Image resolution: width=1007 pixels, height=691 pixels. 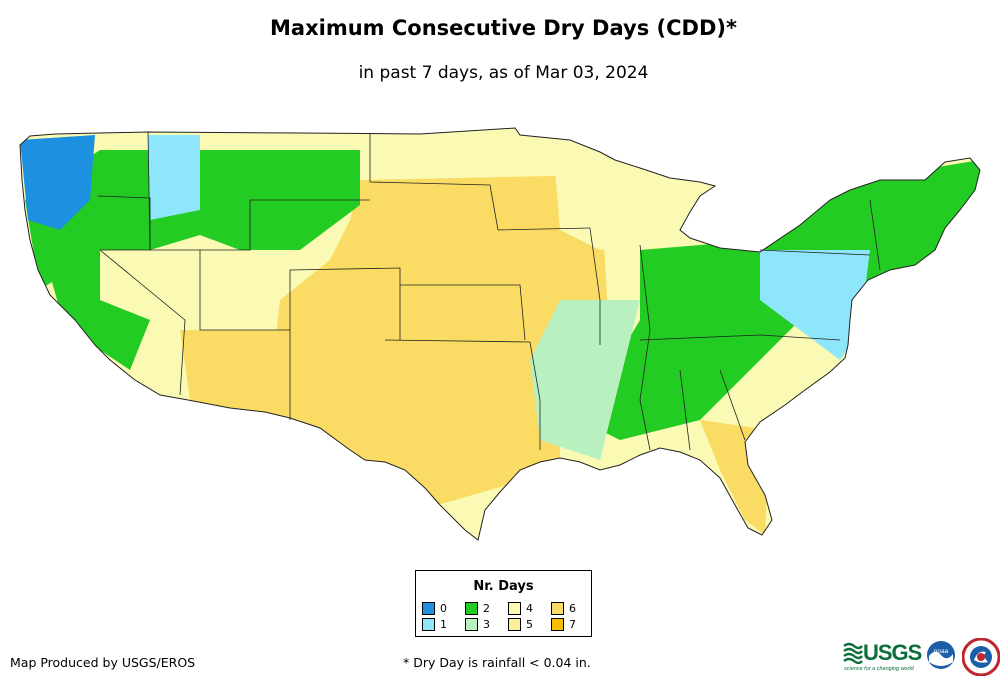 What do you see at coordinates (497, 662) in the screenshot?
I see `dry-day-note: * Dry Day is rainfall < 0.04 in.` at bounding box center [497, 662].